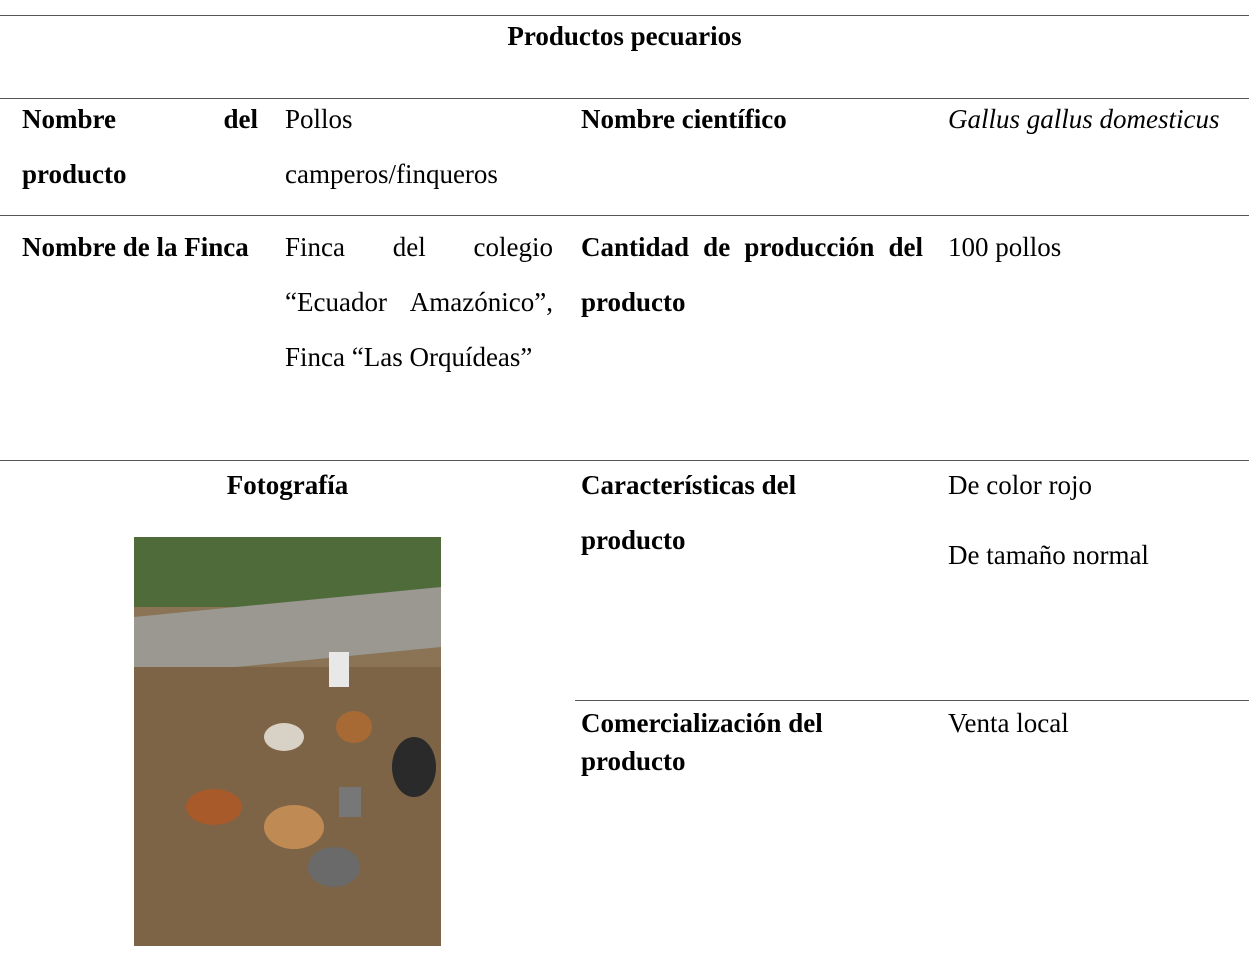 This screenshot has height=970, width=1249. What do you see at coordinates (287, 741) in the screenshot?
I see `photo` at bounding box center [287, 741].